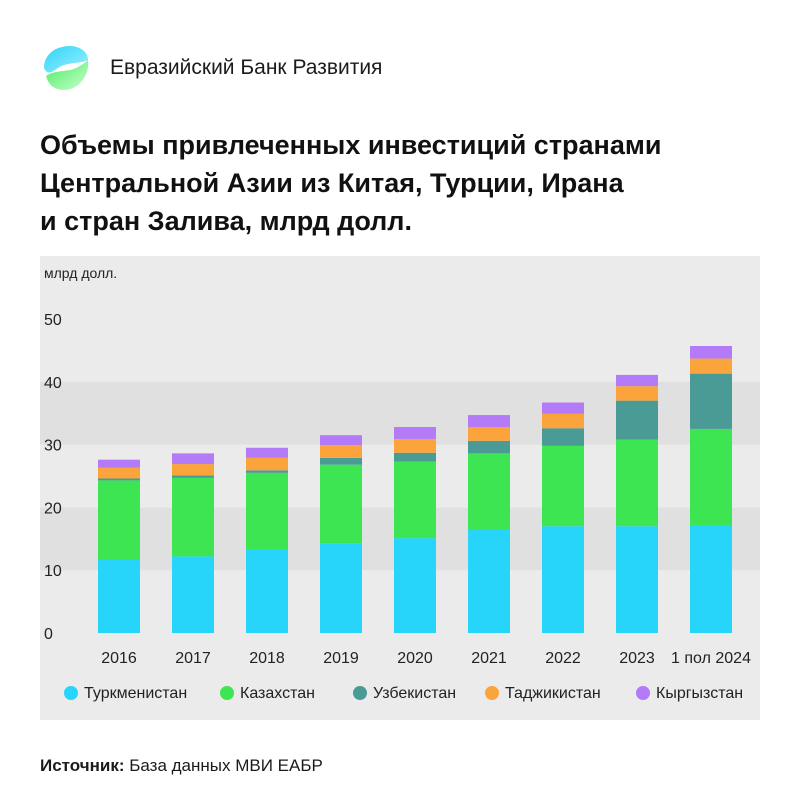 This screenshot has height=800, width=800. What do you see at coordinates (553, 693) in the screenshot?
I see `legend-label: Таджикистан` at bounding box center [553, 693].